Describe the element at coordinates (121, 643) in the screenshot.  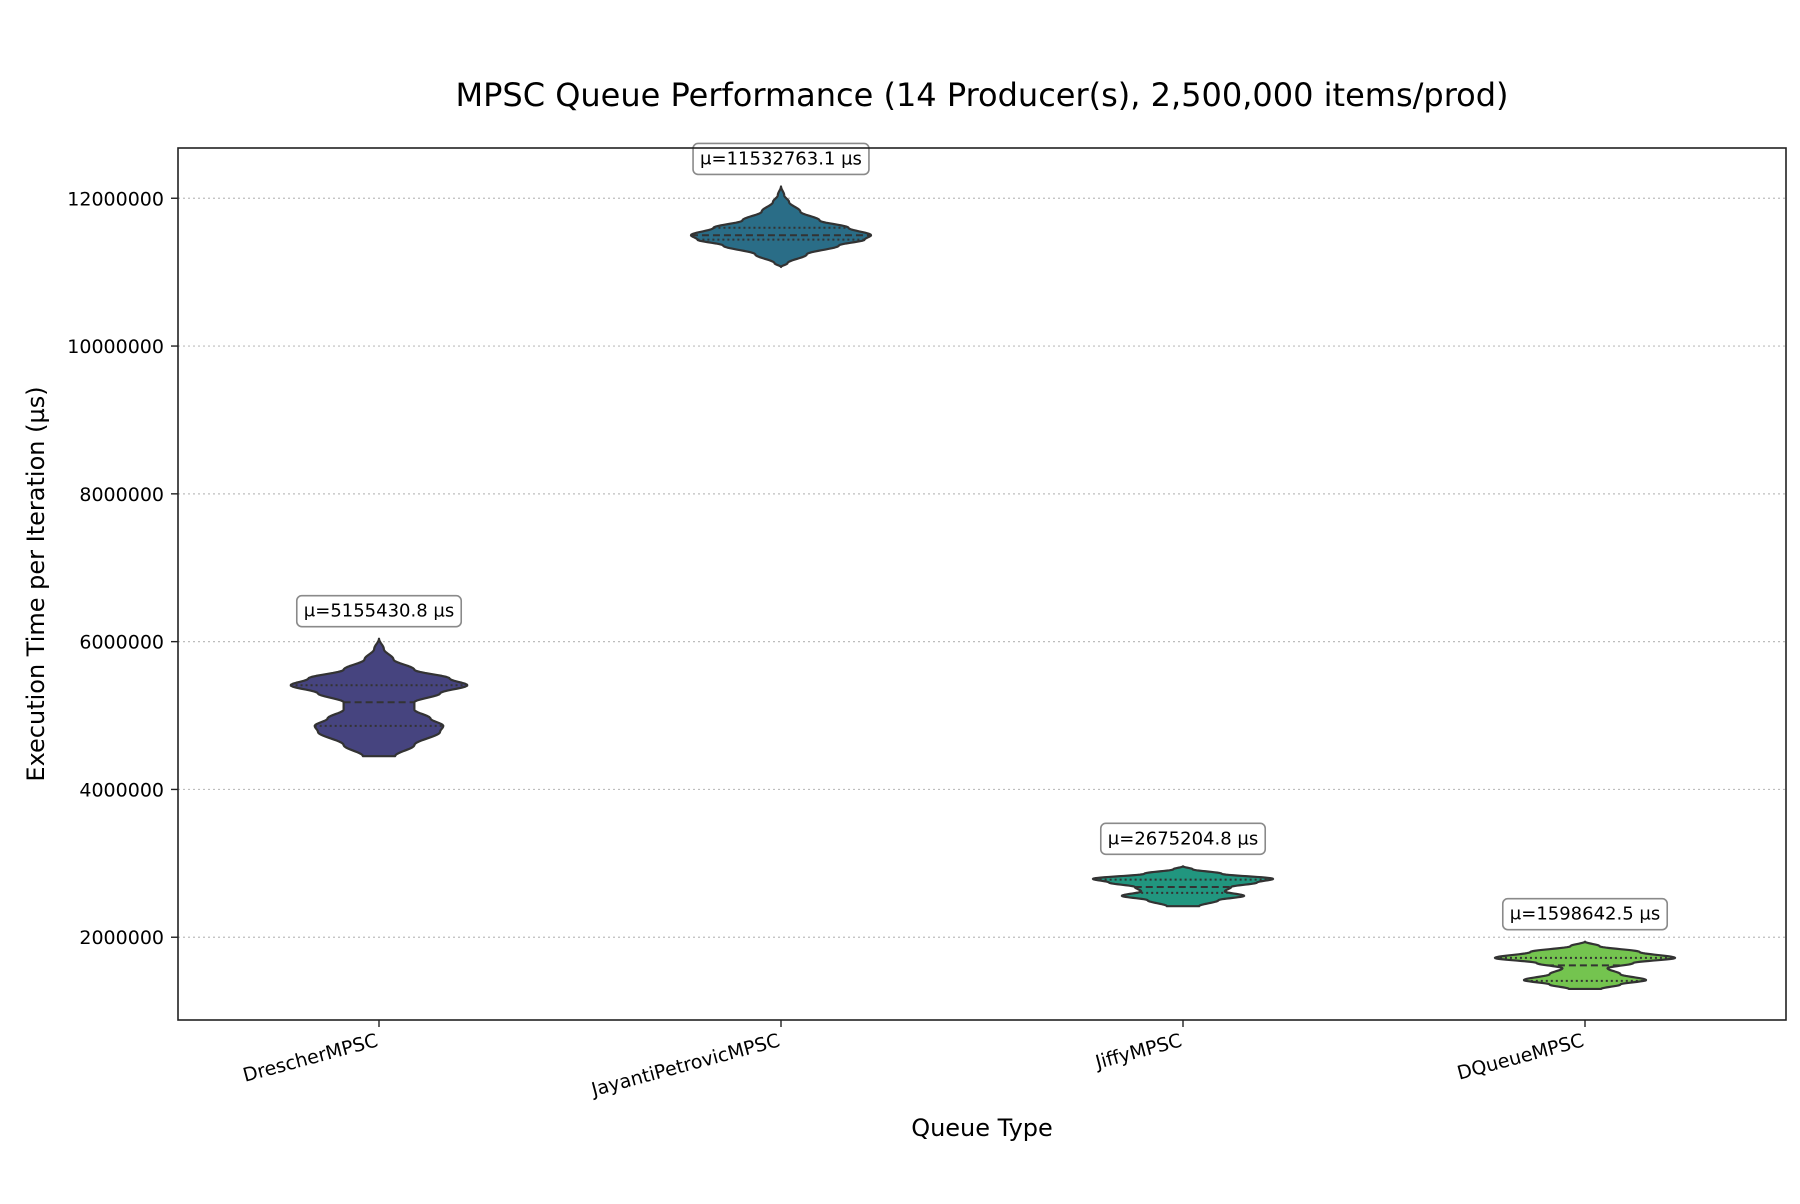
I see `y-tick-label: 6000000` at that location.